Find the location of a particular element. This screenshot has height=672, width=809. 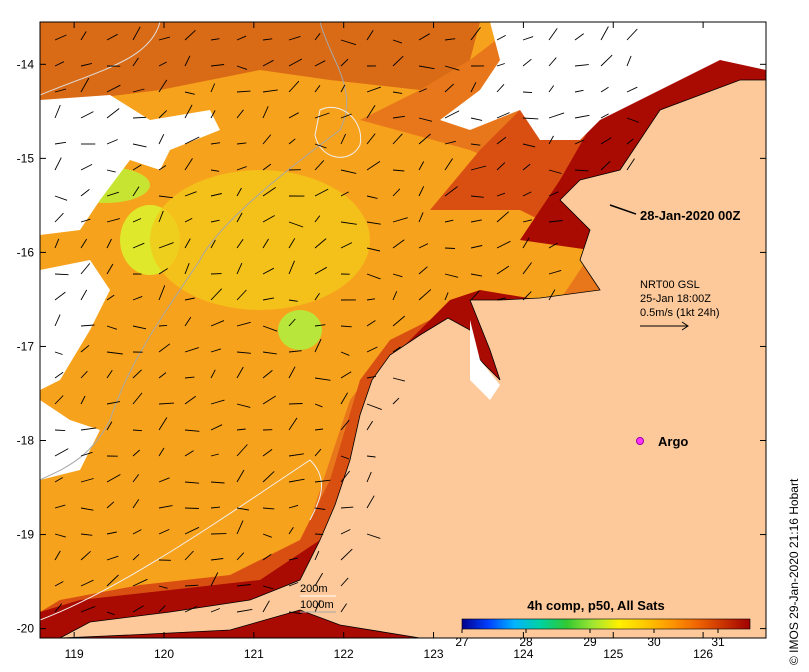

y-tick-label: -17 is located at coordinates (26, 346).